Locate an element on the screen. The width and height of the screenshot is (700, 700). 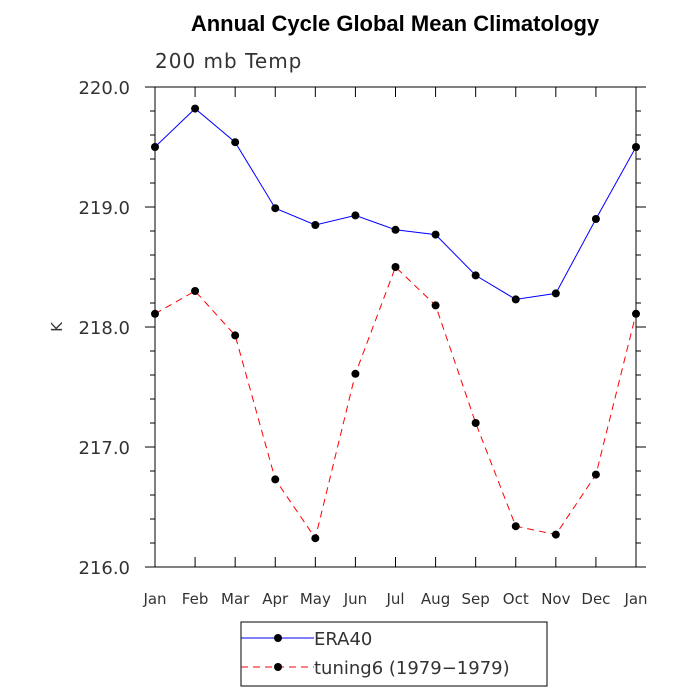
legend-label-era40: ERA40 is located at coordinates (343, 639).